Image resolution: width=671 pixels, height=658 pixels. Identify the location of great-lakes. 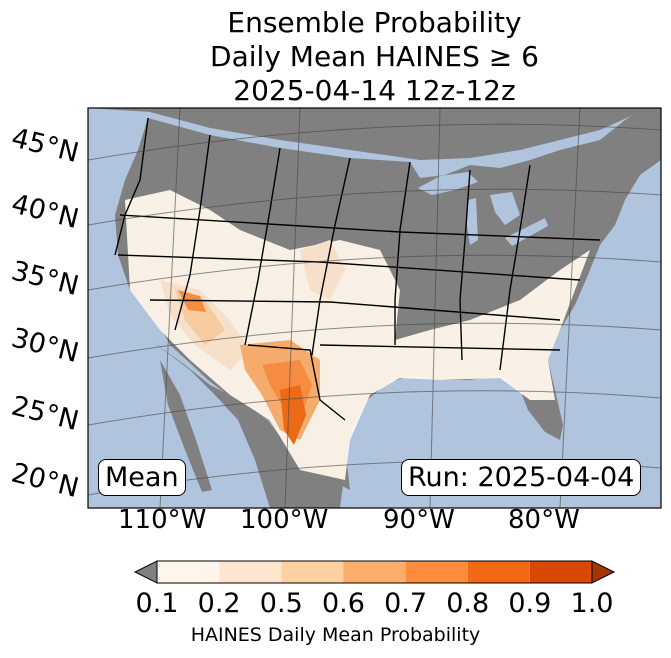
(448, 183).